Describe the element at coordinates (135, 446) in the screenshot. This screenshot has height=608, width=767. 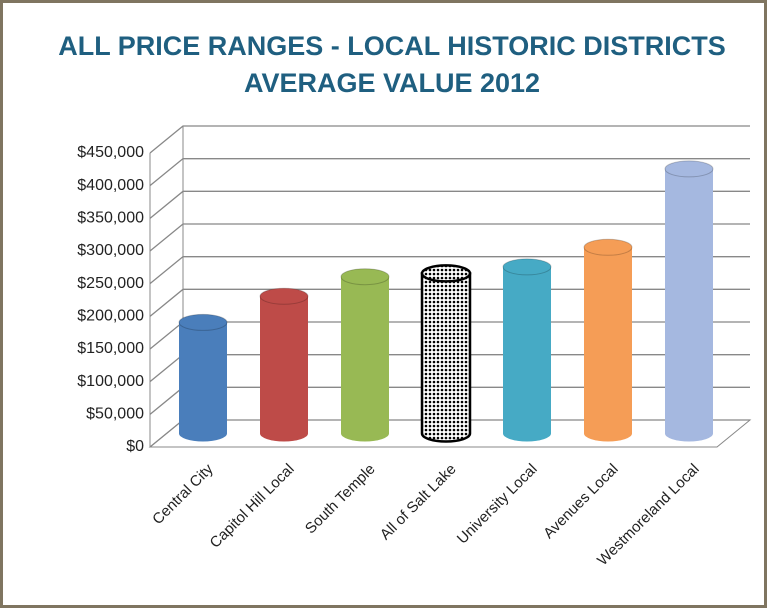
I see `y-tick-label: $0` at that location.